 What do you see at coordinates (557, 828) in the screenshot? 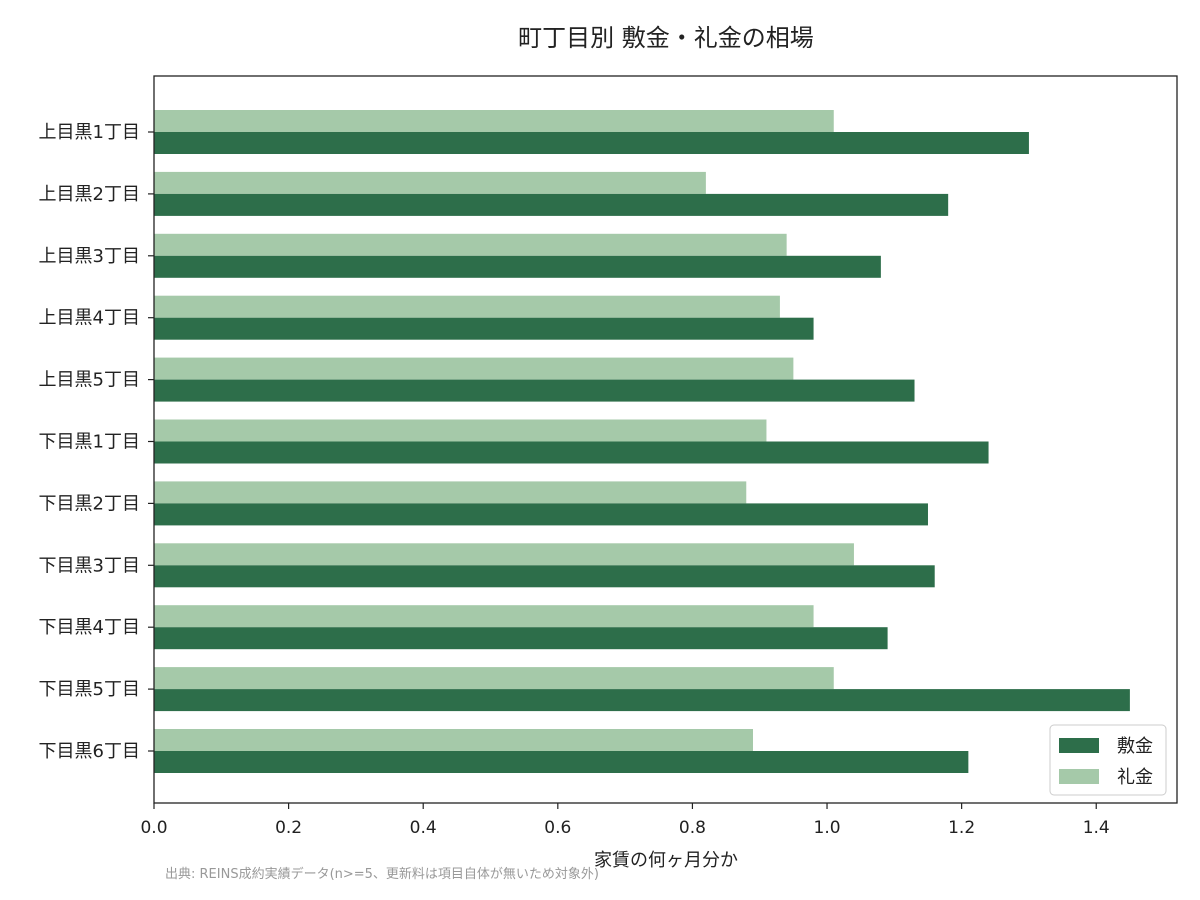
I see `x-tick-label: 0.6` at bounding box center [557, 828].